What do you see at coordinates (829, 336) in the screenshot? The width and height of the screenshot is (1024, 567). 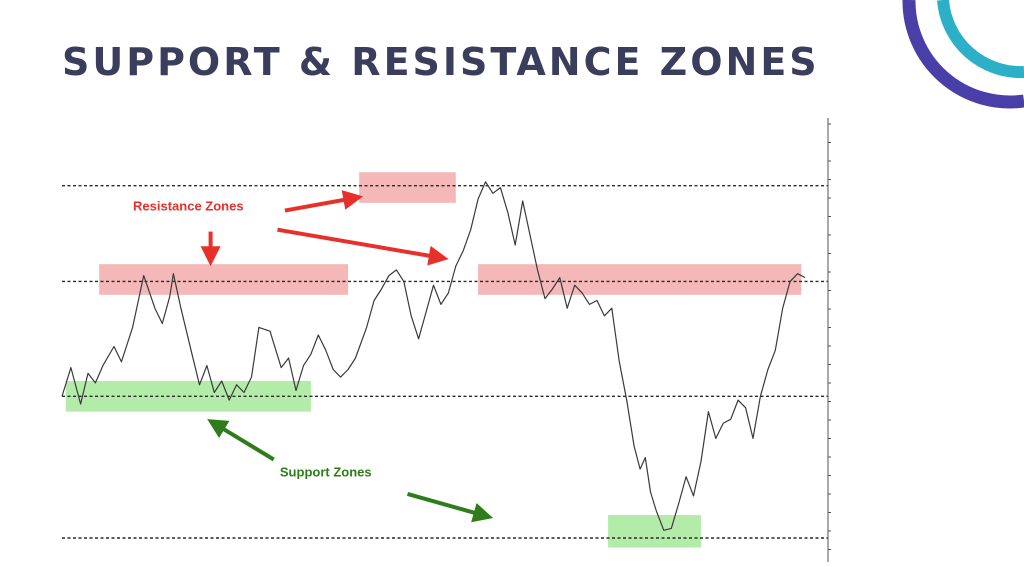 I see `axis-ticks` at bounding box center [829, 336].